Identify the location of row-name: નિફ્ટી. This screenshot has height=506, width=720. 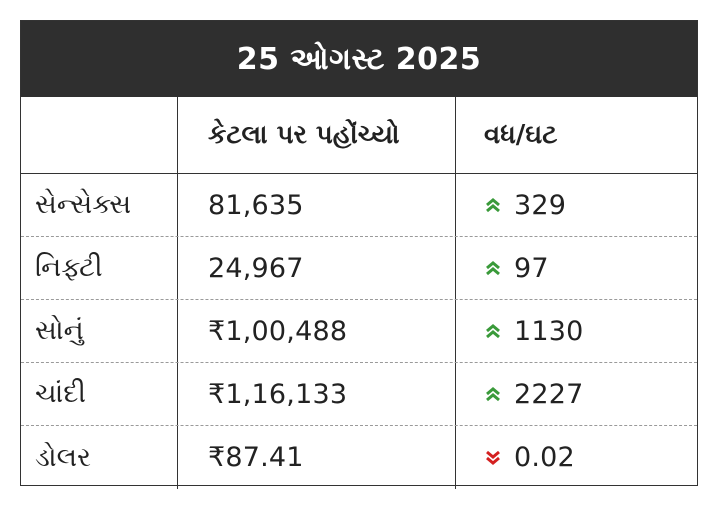
(99, 268).